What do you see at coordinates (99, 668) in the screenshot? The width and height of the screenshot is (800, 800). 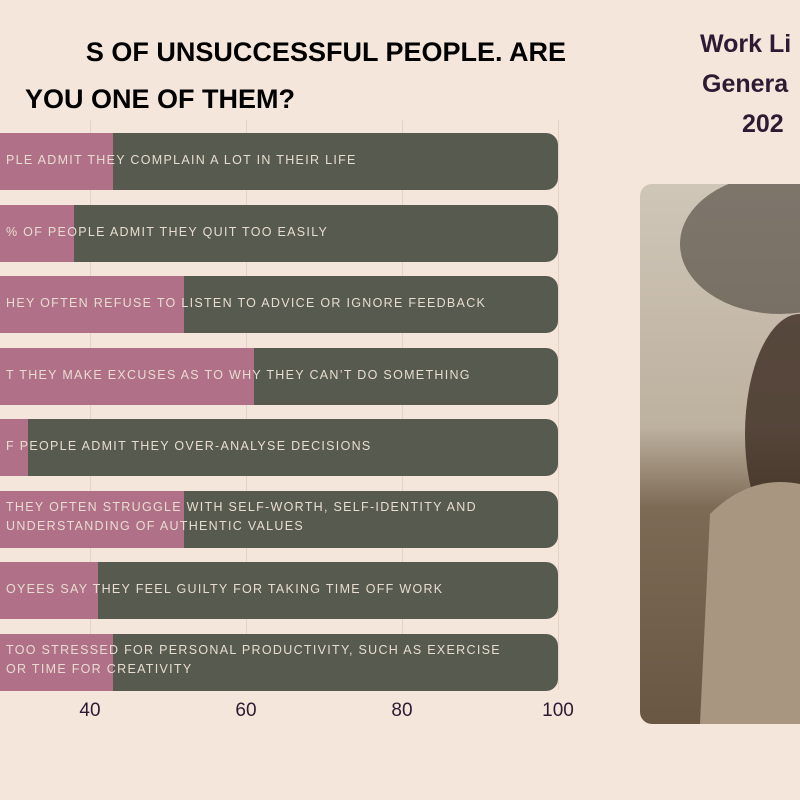 I see `bar-label: OR TIME FOR CREATIVITY` at bounding box center [99, 668].